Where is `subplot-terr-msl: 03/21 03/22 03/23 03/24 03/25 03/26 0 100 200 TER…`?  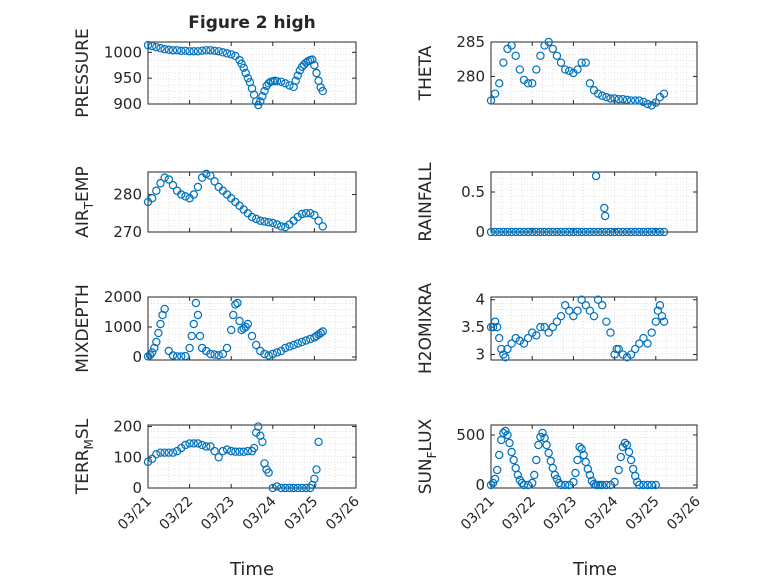 subplot-terr-msl: 03/21 03/22 03/23 03/24 03/25 03/26 0 100 200 TER… is located at coordinates (218, 476).